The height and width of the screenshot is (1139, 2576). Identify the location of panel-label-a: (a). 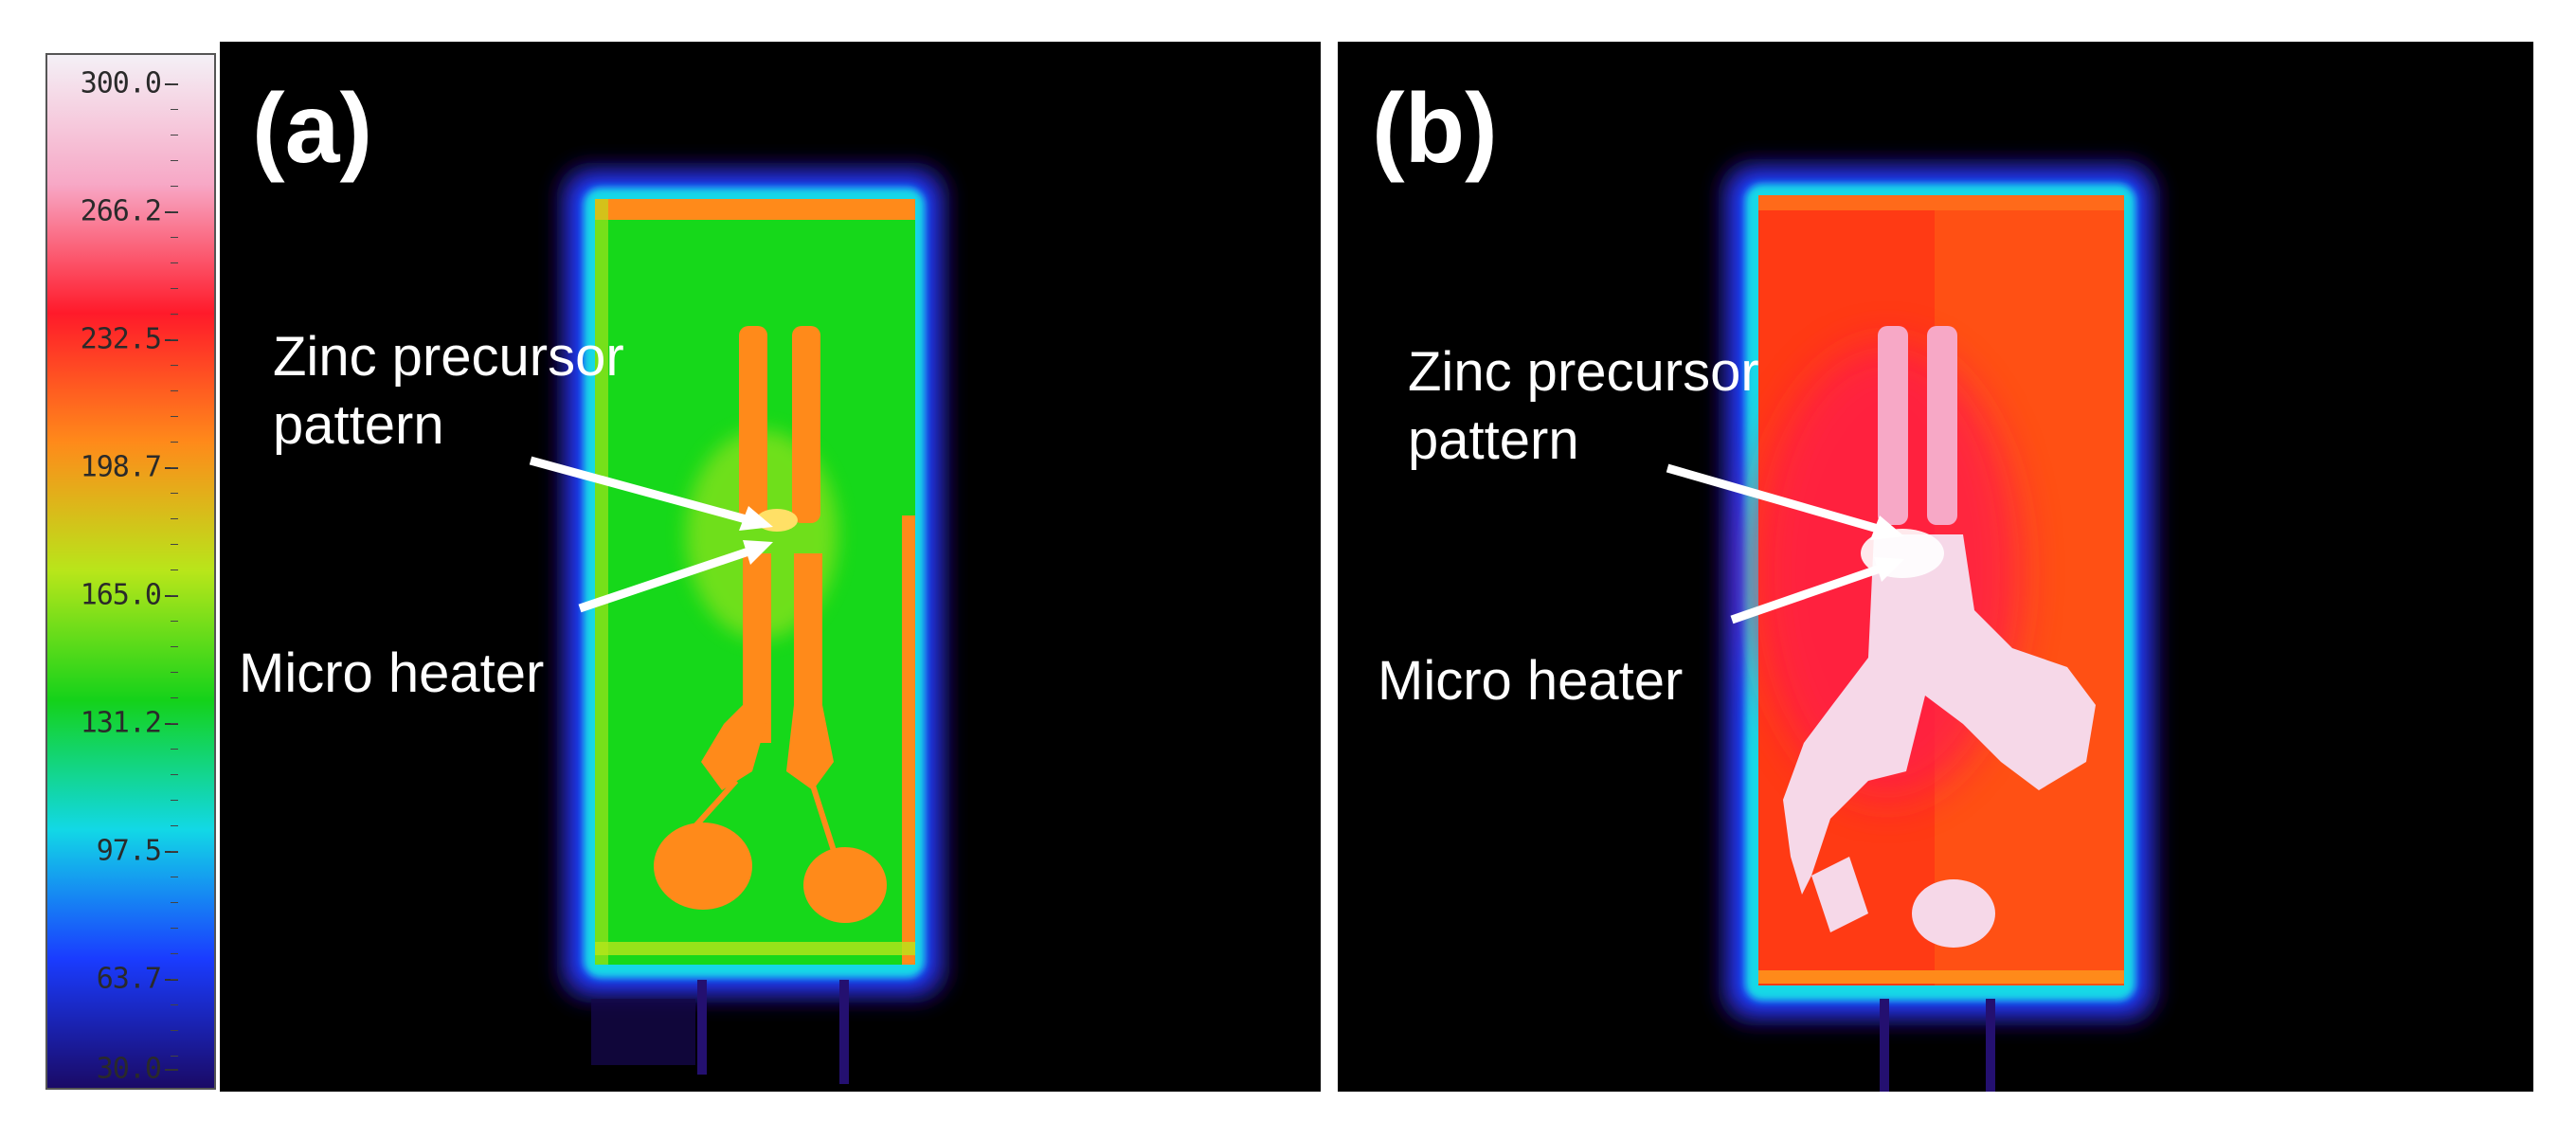
(312, 129).